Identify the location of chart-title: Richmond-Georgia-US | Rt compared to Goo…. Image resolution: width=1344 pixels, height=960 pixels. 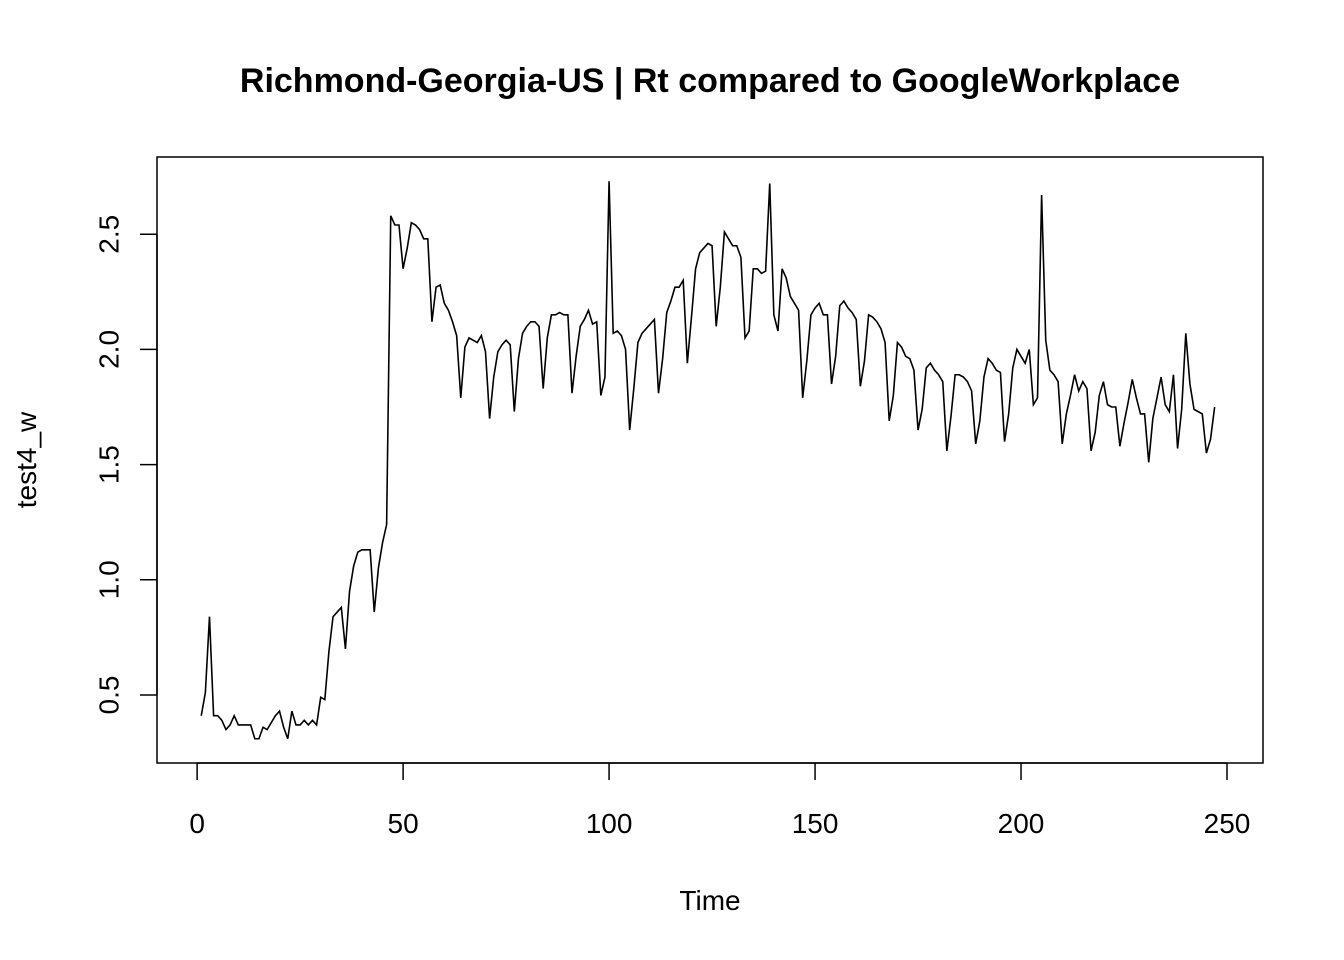
(710, 81).